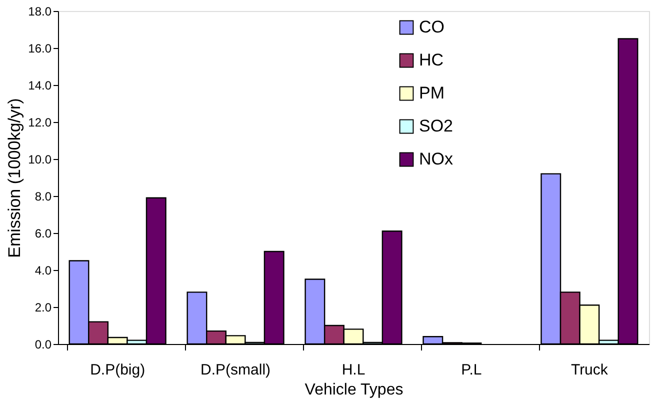  Describe the element at coordinates (118, 370) in the screenshot. I see `x-tick-label: D.P(big)` at that location.